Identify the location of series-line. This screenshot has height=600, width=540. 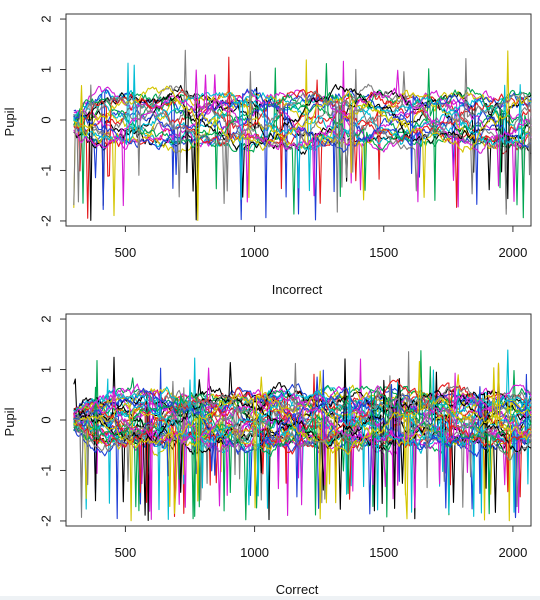
(302, 436).